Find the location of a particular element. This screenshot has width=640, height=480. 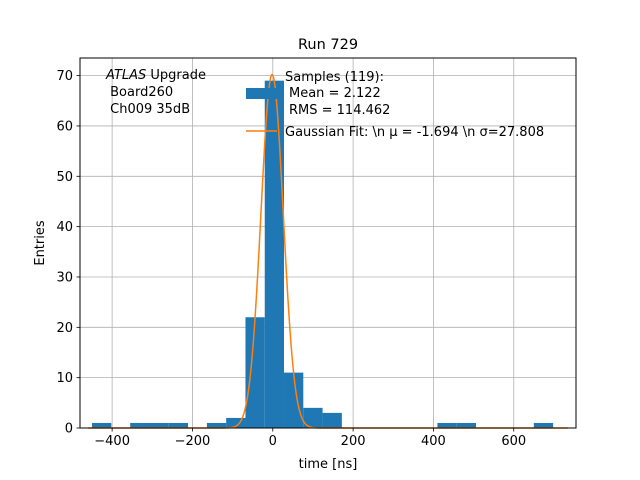

y-axis-label: Entries is located at coordinates (40, 243).